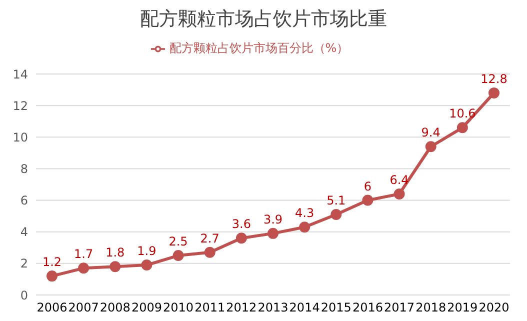 The width and height of the screenshot is (527, 321). I want to click on x-tick-label: 2018, so click(431, 307).